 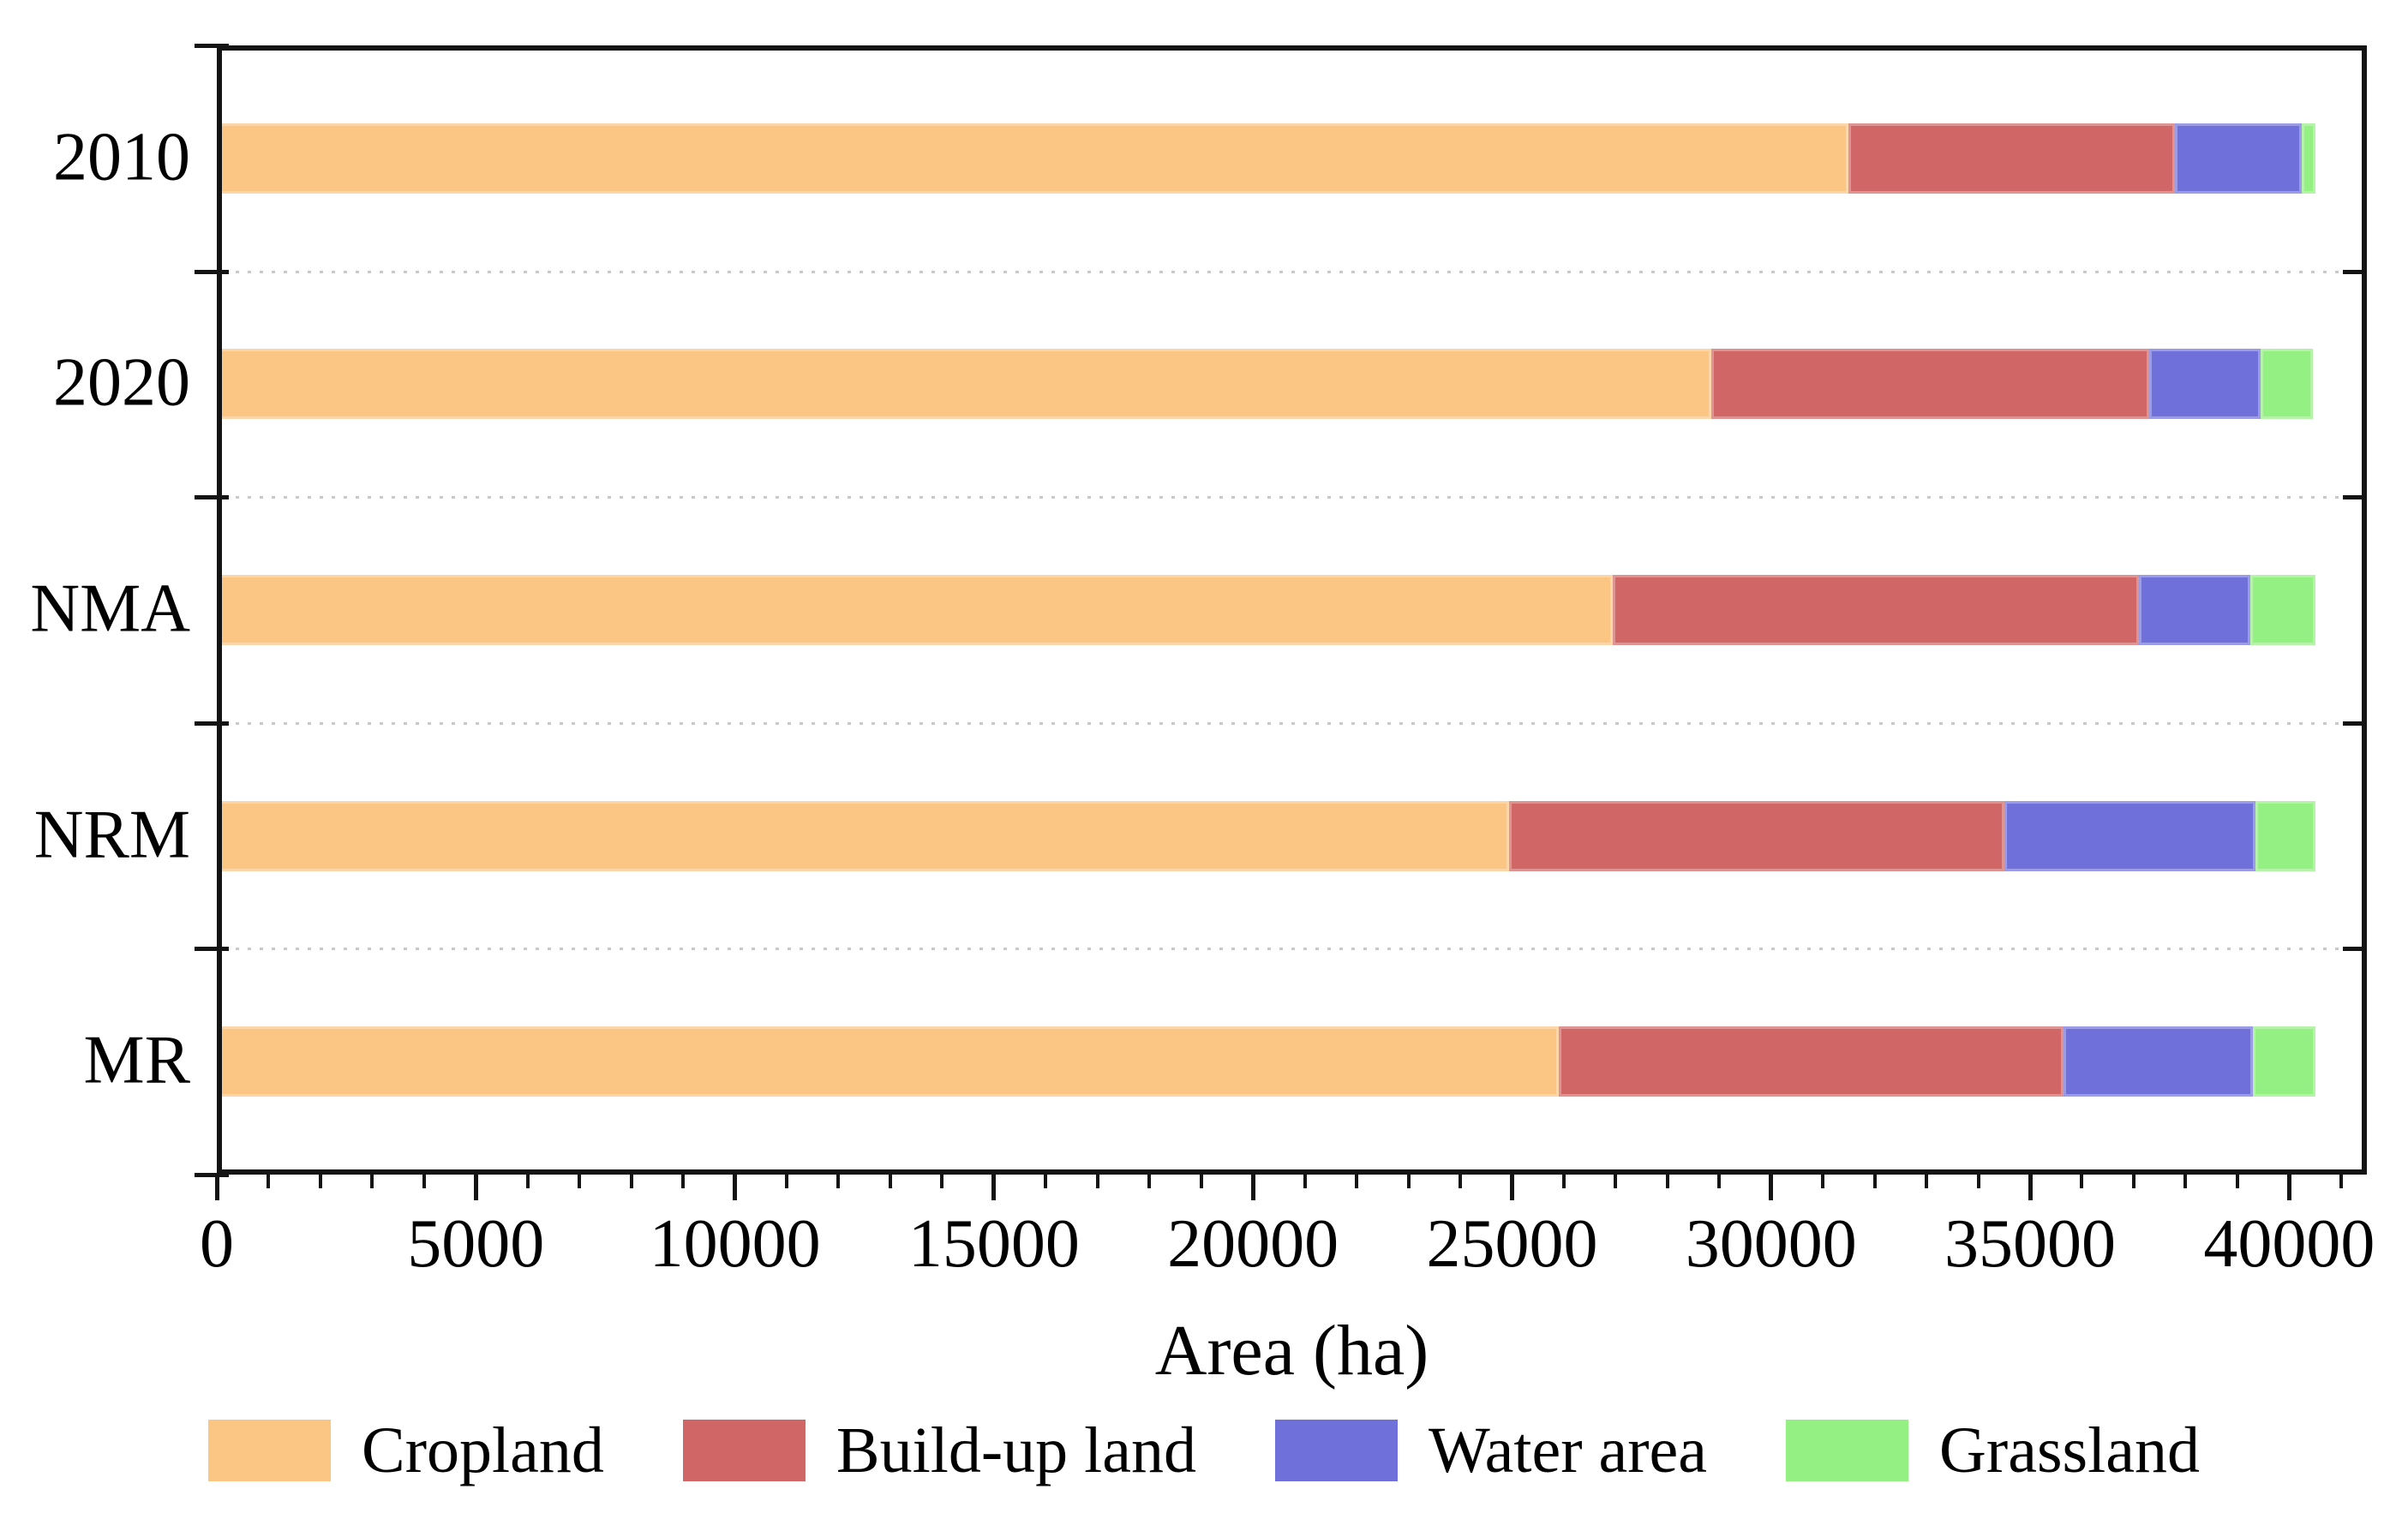 What do you see at coordinates (1253, 1244) in the screenshot?
I see `x-tick-label: 20000` at bounding box center [1253, 1244].